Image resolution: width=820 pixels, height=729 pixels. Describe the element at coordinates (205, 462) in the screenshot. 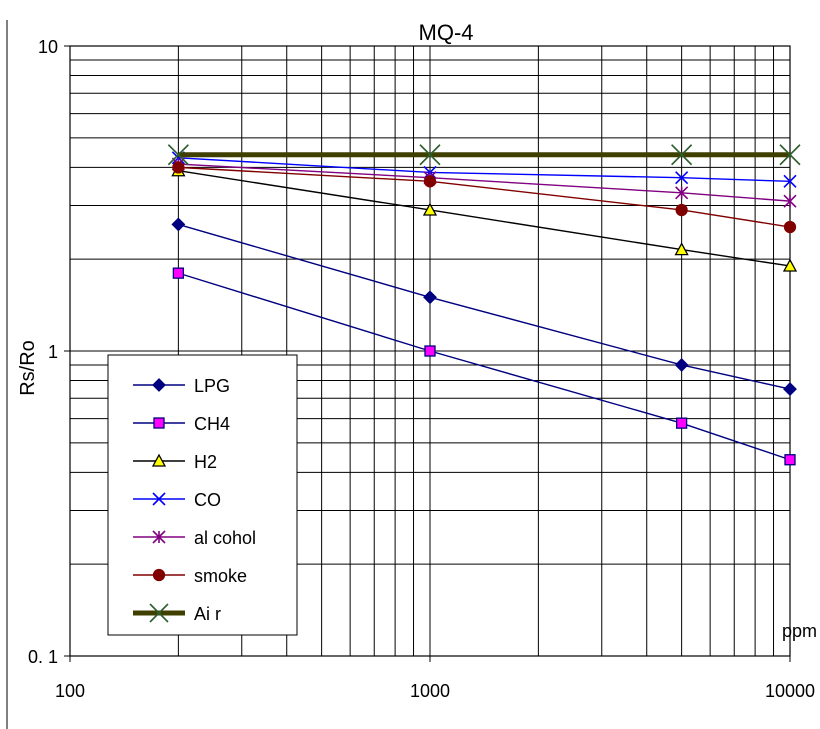

I see `legend-label: H2` at that location.